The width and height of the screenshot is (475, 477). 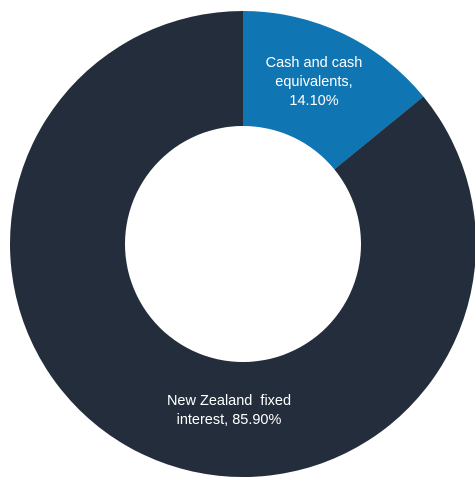 I want to click on data-label-line: interest, 85.90%, so click(x=229, y=420).